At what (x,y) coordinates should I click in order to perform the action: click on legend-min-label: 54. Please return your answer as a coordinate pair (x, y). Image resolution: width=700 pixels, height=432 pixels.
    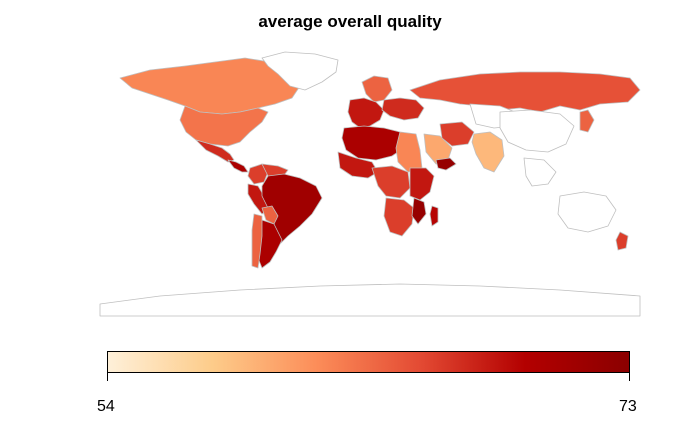
    Looking at the image, I should click on (106, 406).